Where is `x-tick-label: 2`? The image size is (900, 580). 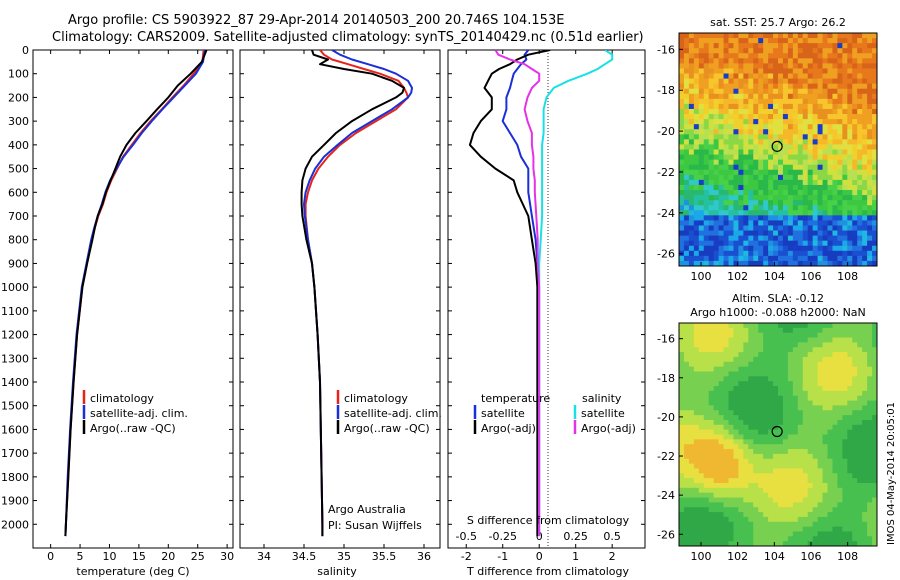 x-tick-label: 2 is located at coordinates (612, 556).